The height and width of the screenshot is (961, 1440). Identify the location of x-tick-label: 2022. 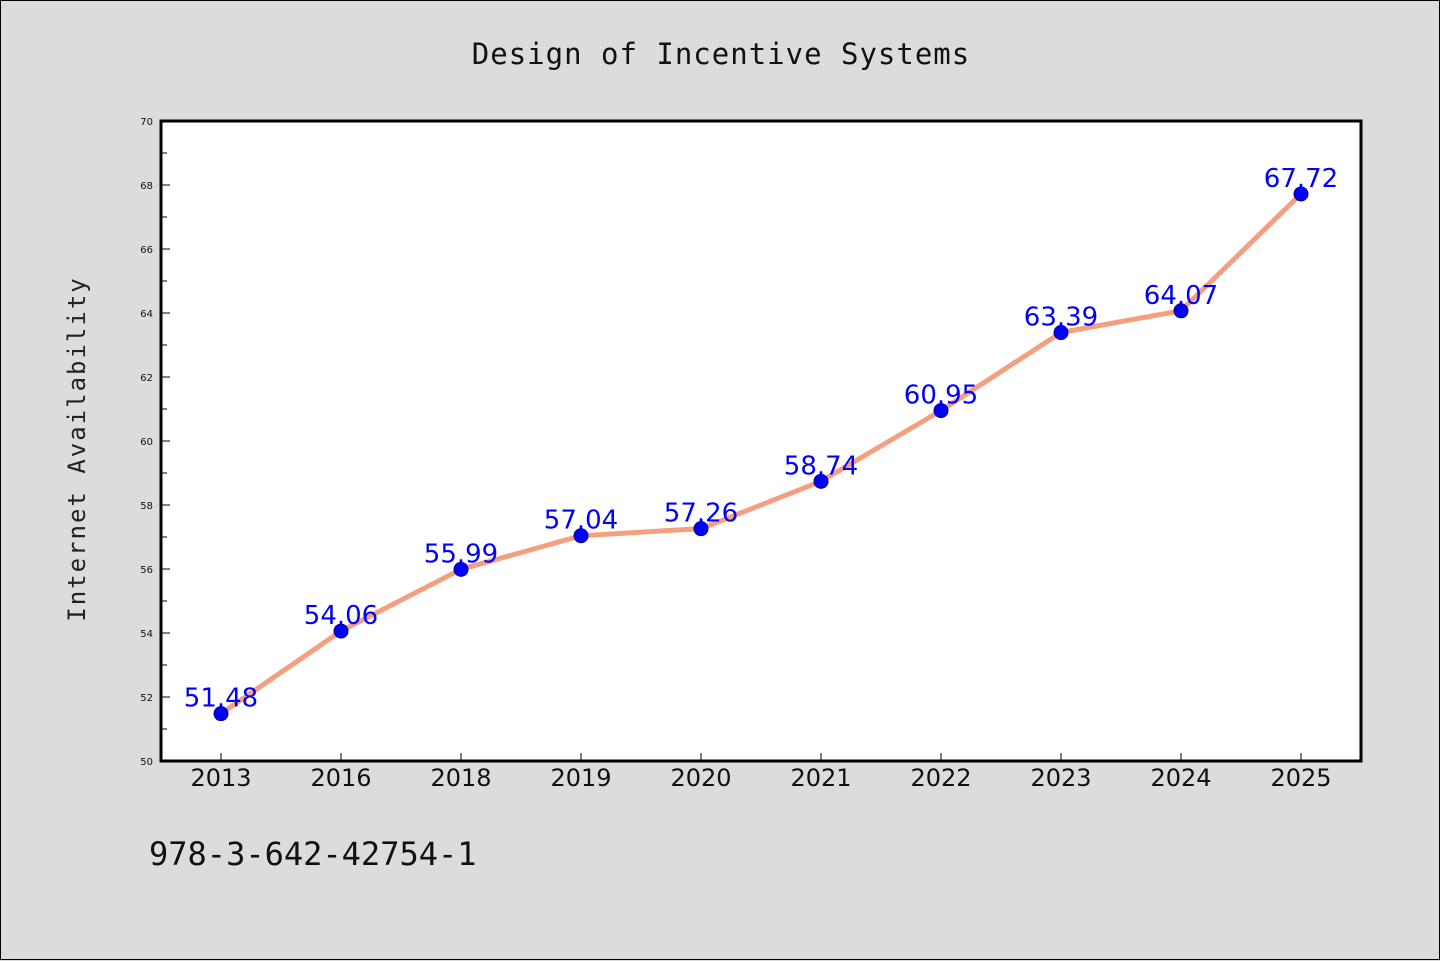
(940, 778).